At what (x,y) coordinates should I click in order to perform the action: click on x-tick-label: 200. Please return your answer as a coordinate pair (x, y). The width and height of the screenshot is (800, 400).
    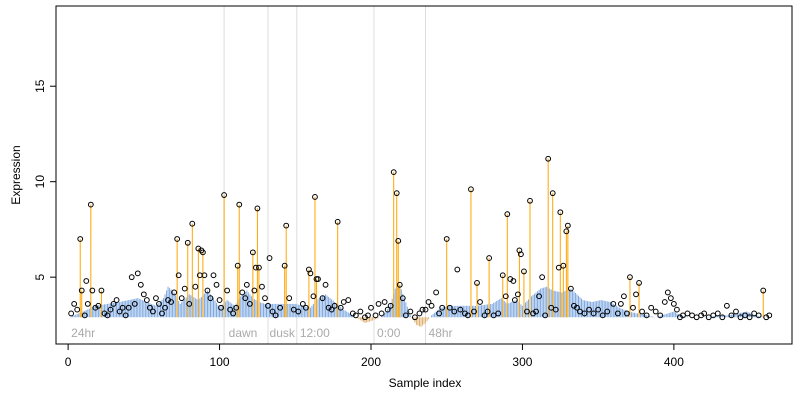
    Looking at the image, I should click on (371, 362).